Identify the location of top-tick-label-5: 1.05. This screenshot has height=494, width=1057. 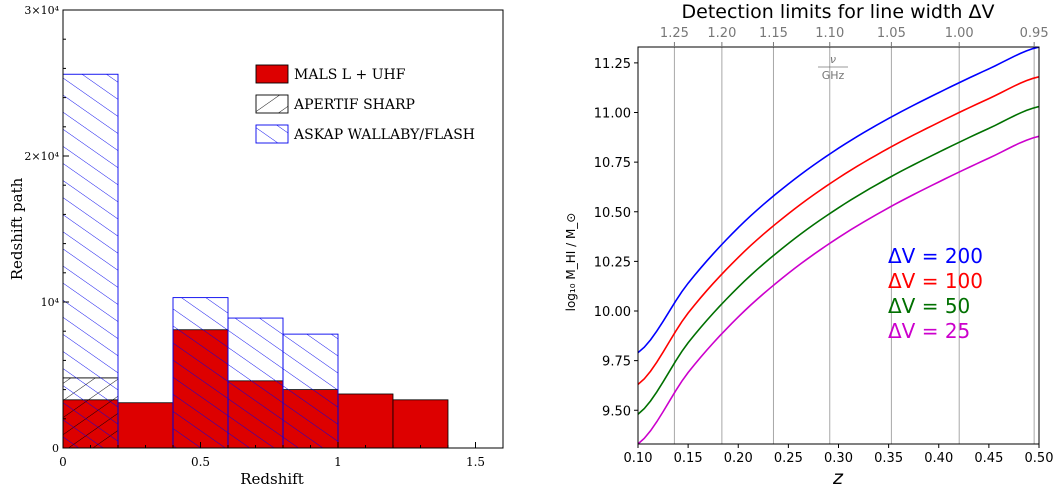
(891, 33).